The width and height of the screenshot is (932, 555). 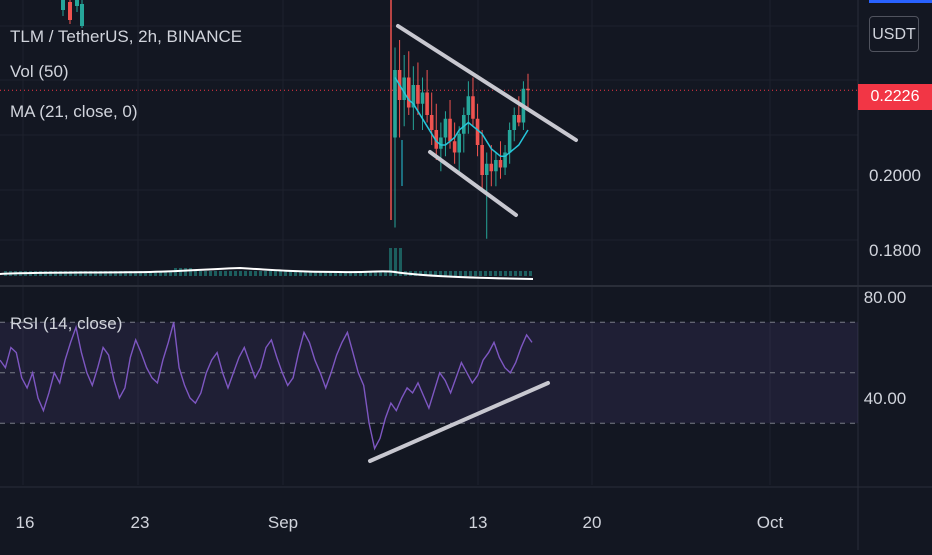 I want to click on last-price-tag: 0.2226, so click(x=895, y=97).